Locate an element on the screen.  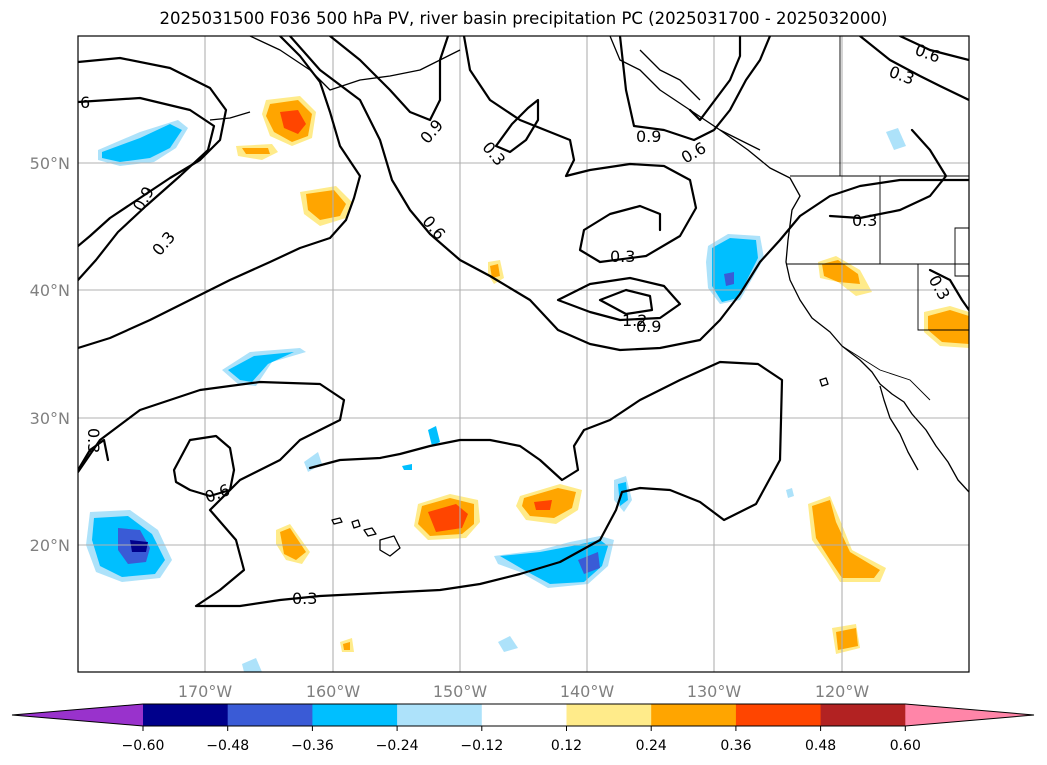
lon-label-170w: 170°W is located at coordinates (205, 691).